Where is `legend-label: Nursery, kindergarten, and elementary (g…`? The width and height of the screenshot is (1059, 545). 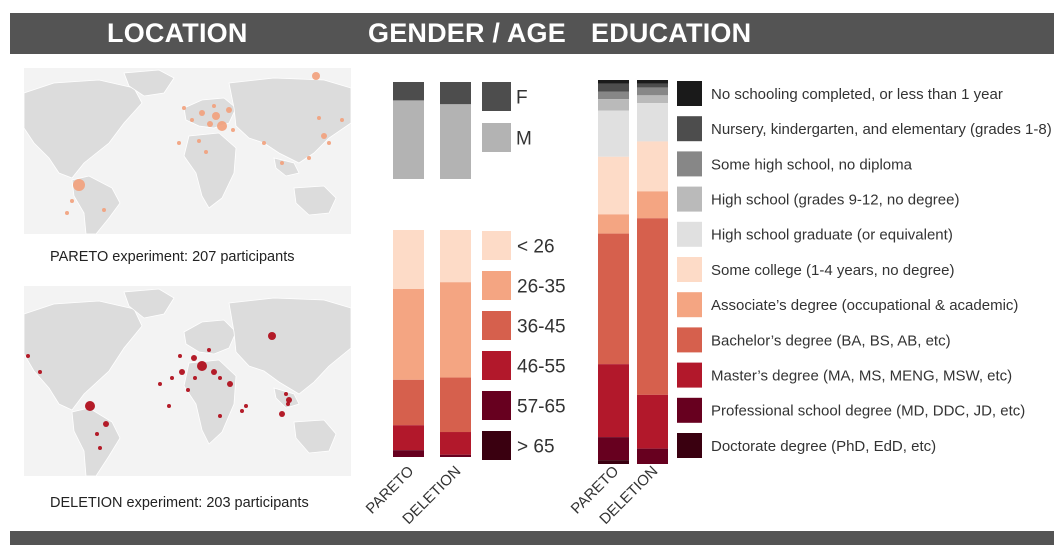 legend-label: Nursery, kindergarten, and elementary (g… is located at coordinates (881, 129).